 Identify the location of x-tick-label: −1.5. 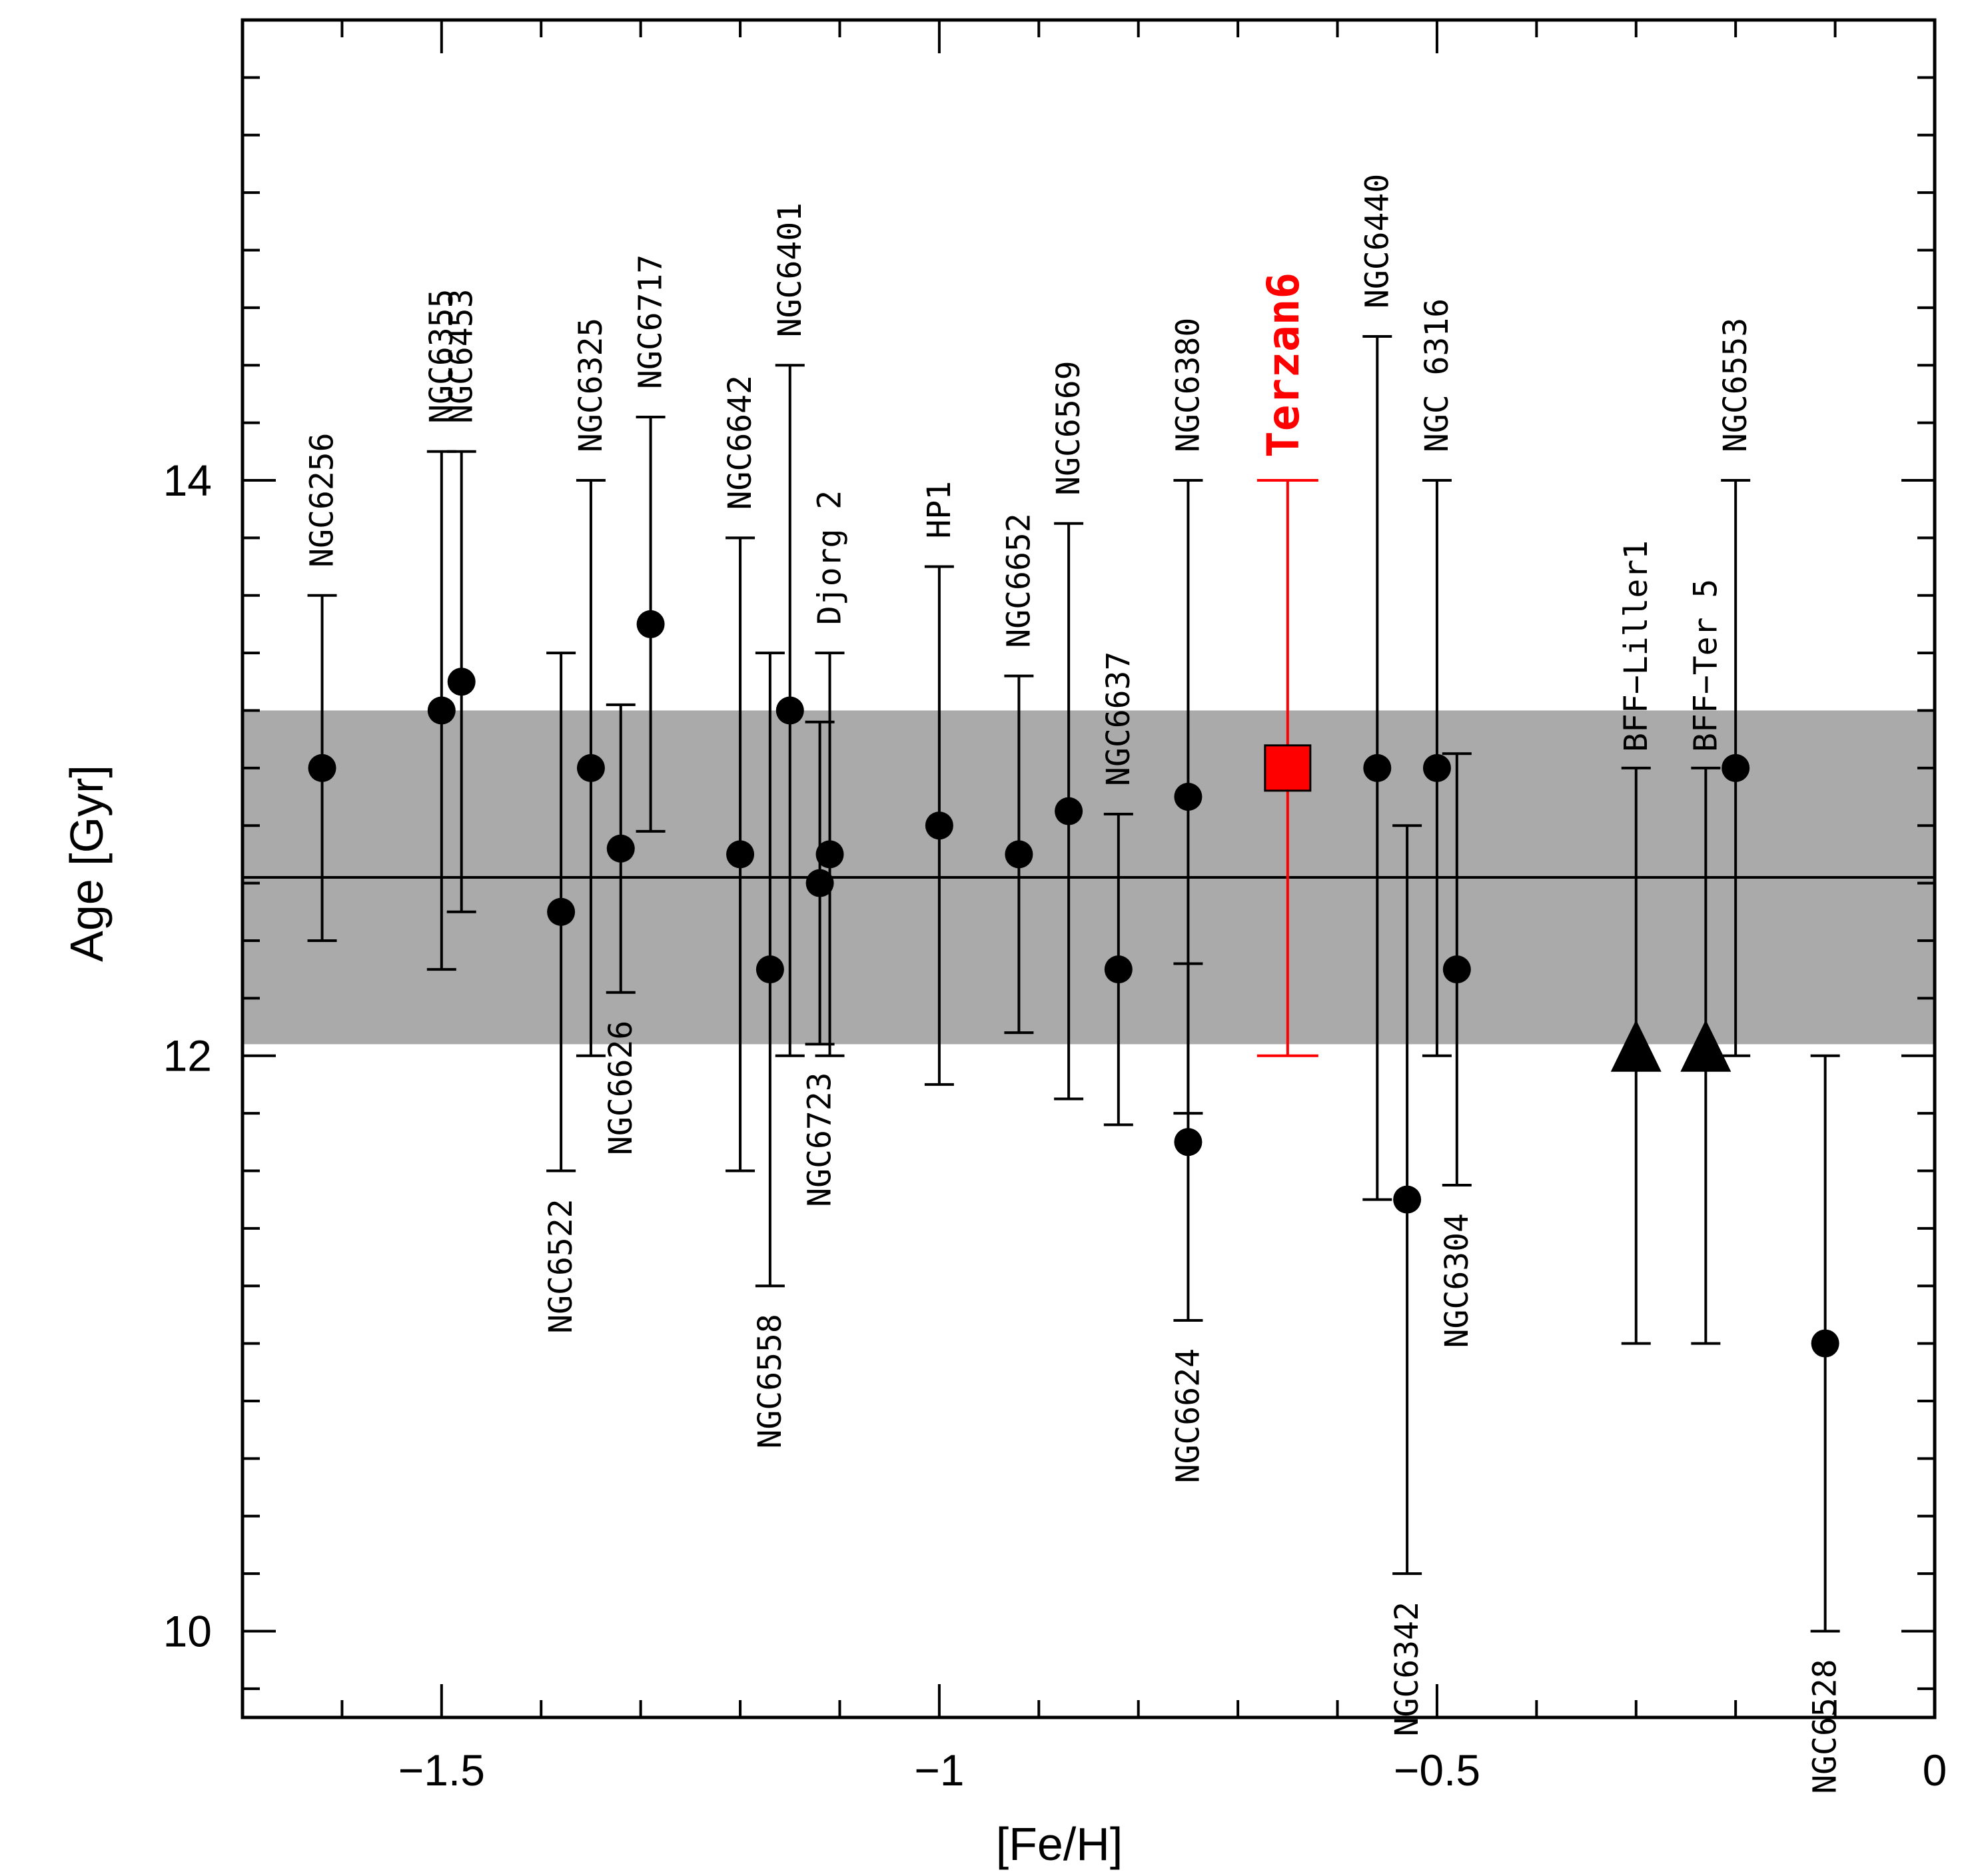
(441, 1770).